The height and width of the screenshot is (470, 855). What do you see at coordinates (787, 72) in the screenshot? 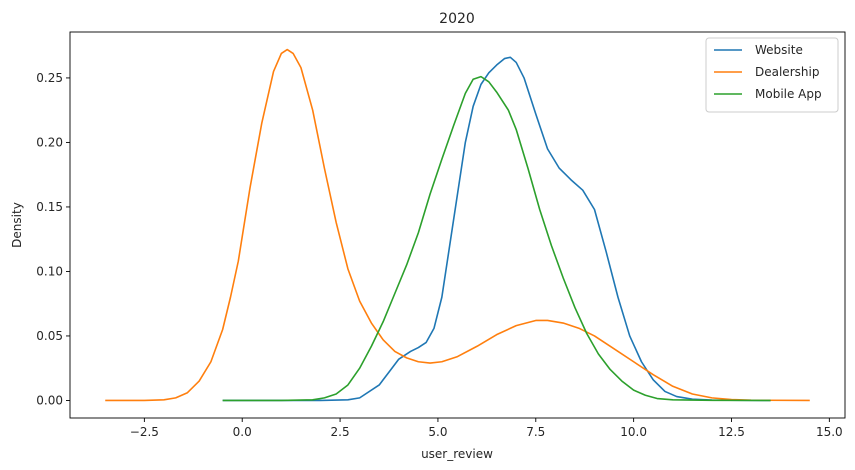
I see `legend-label-dealership: Dealership` at bounding box center [787, 72].